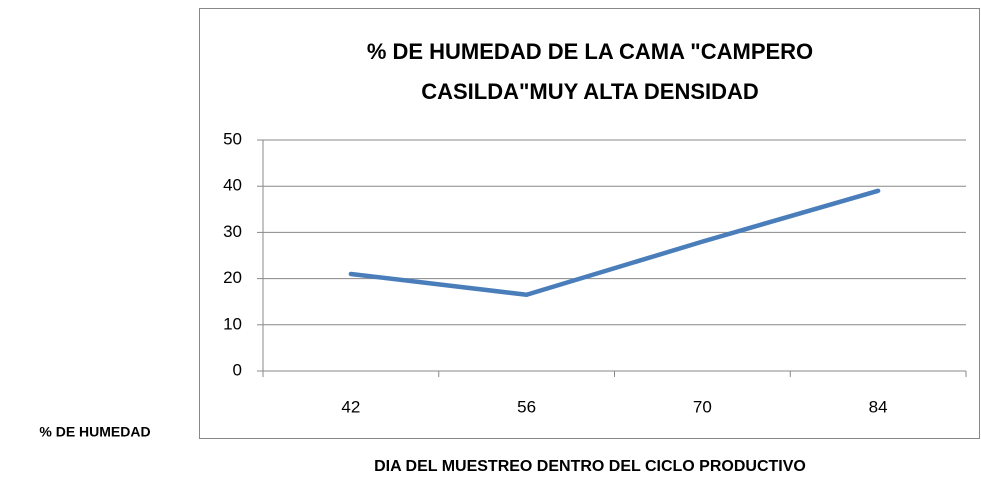 The image size is (981, 485). What do you see at coordinates (232, 185) in the screenshot?
I see `y-tick-label: 40` at bounding box center [232, 185].